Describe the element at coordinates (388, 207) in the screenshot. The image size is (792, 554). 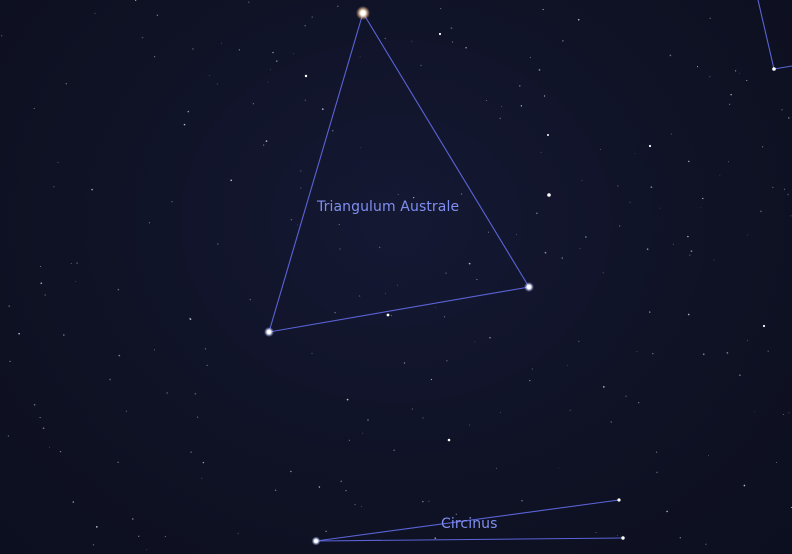
I see `label-triangulum-australe: Triangulum Australe` at that location.